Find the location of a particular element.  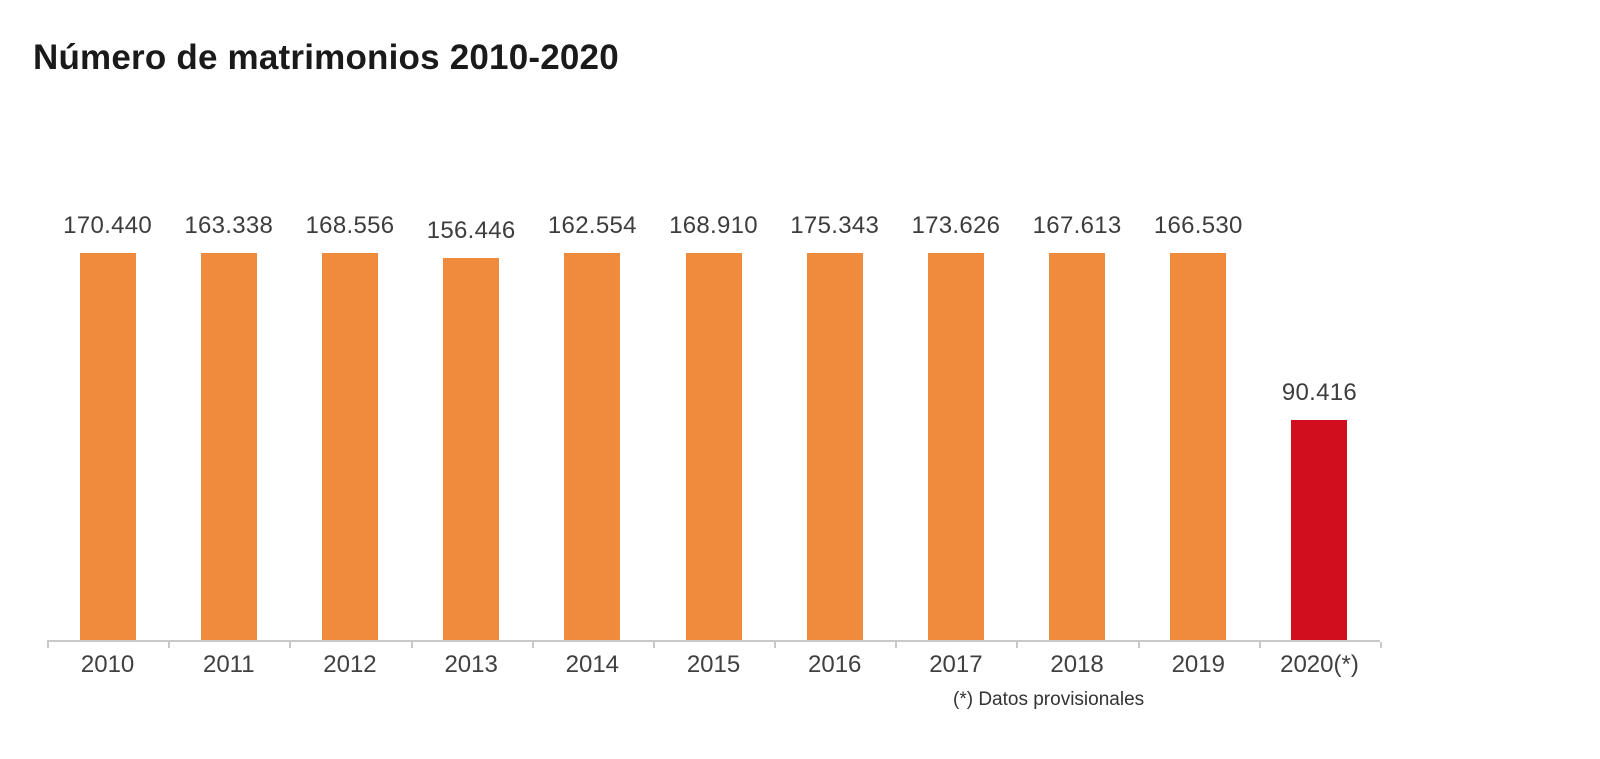

footnote: (*) Datos provisionales is located at coordinates (1049, 699).